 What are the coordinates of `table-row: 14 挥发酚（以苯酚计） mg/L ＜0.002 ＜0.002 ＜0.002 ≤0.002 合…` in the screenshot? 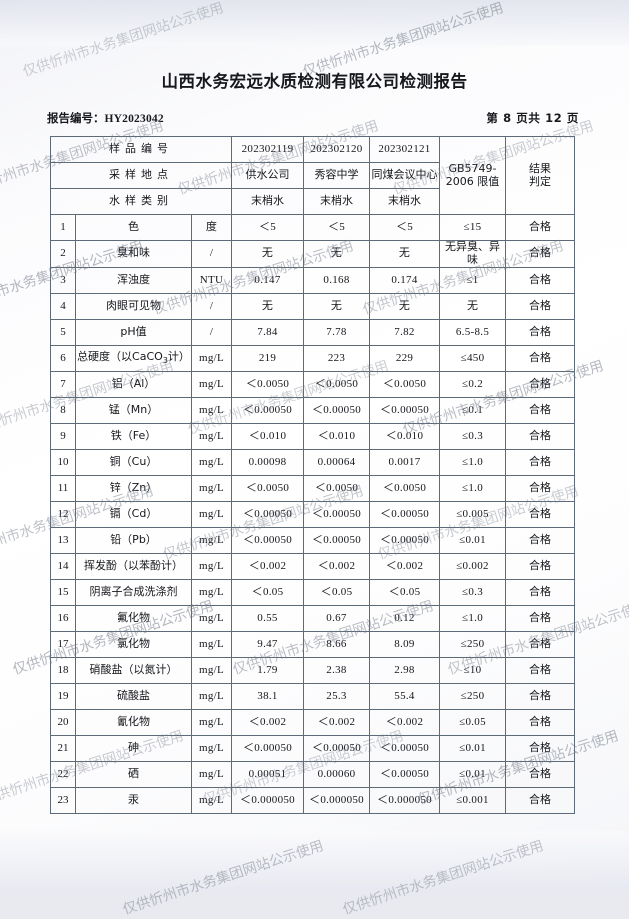 It's located at (313, 566).